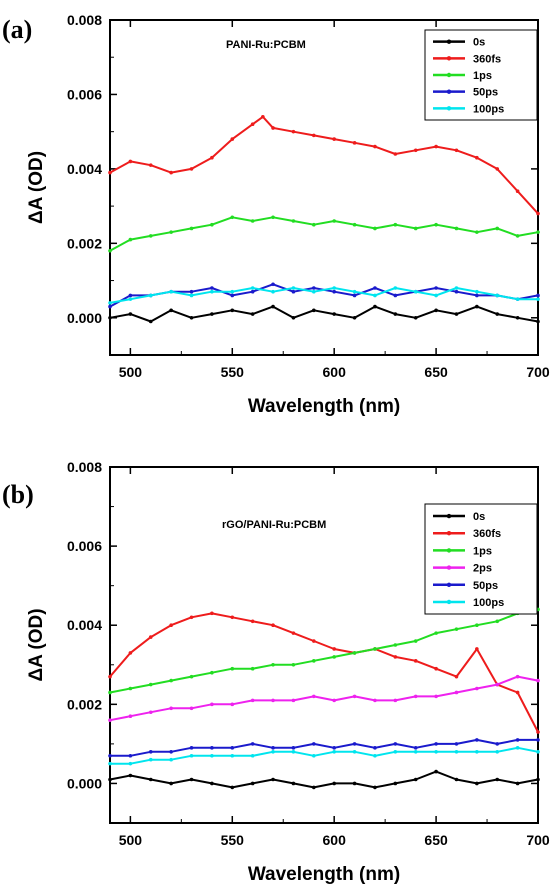 Image resolution: width=554 pixels, height=892 pixels. What do you see at coordinates (488, 109) in the screenshot?
I see `legend-label: 100ps` at bounding box center [488, 109].